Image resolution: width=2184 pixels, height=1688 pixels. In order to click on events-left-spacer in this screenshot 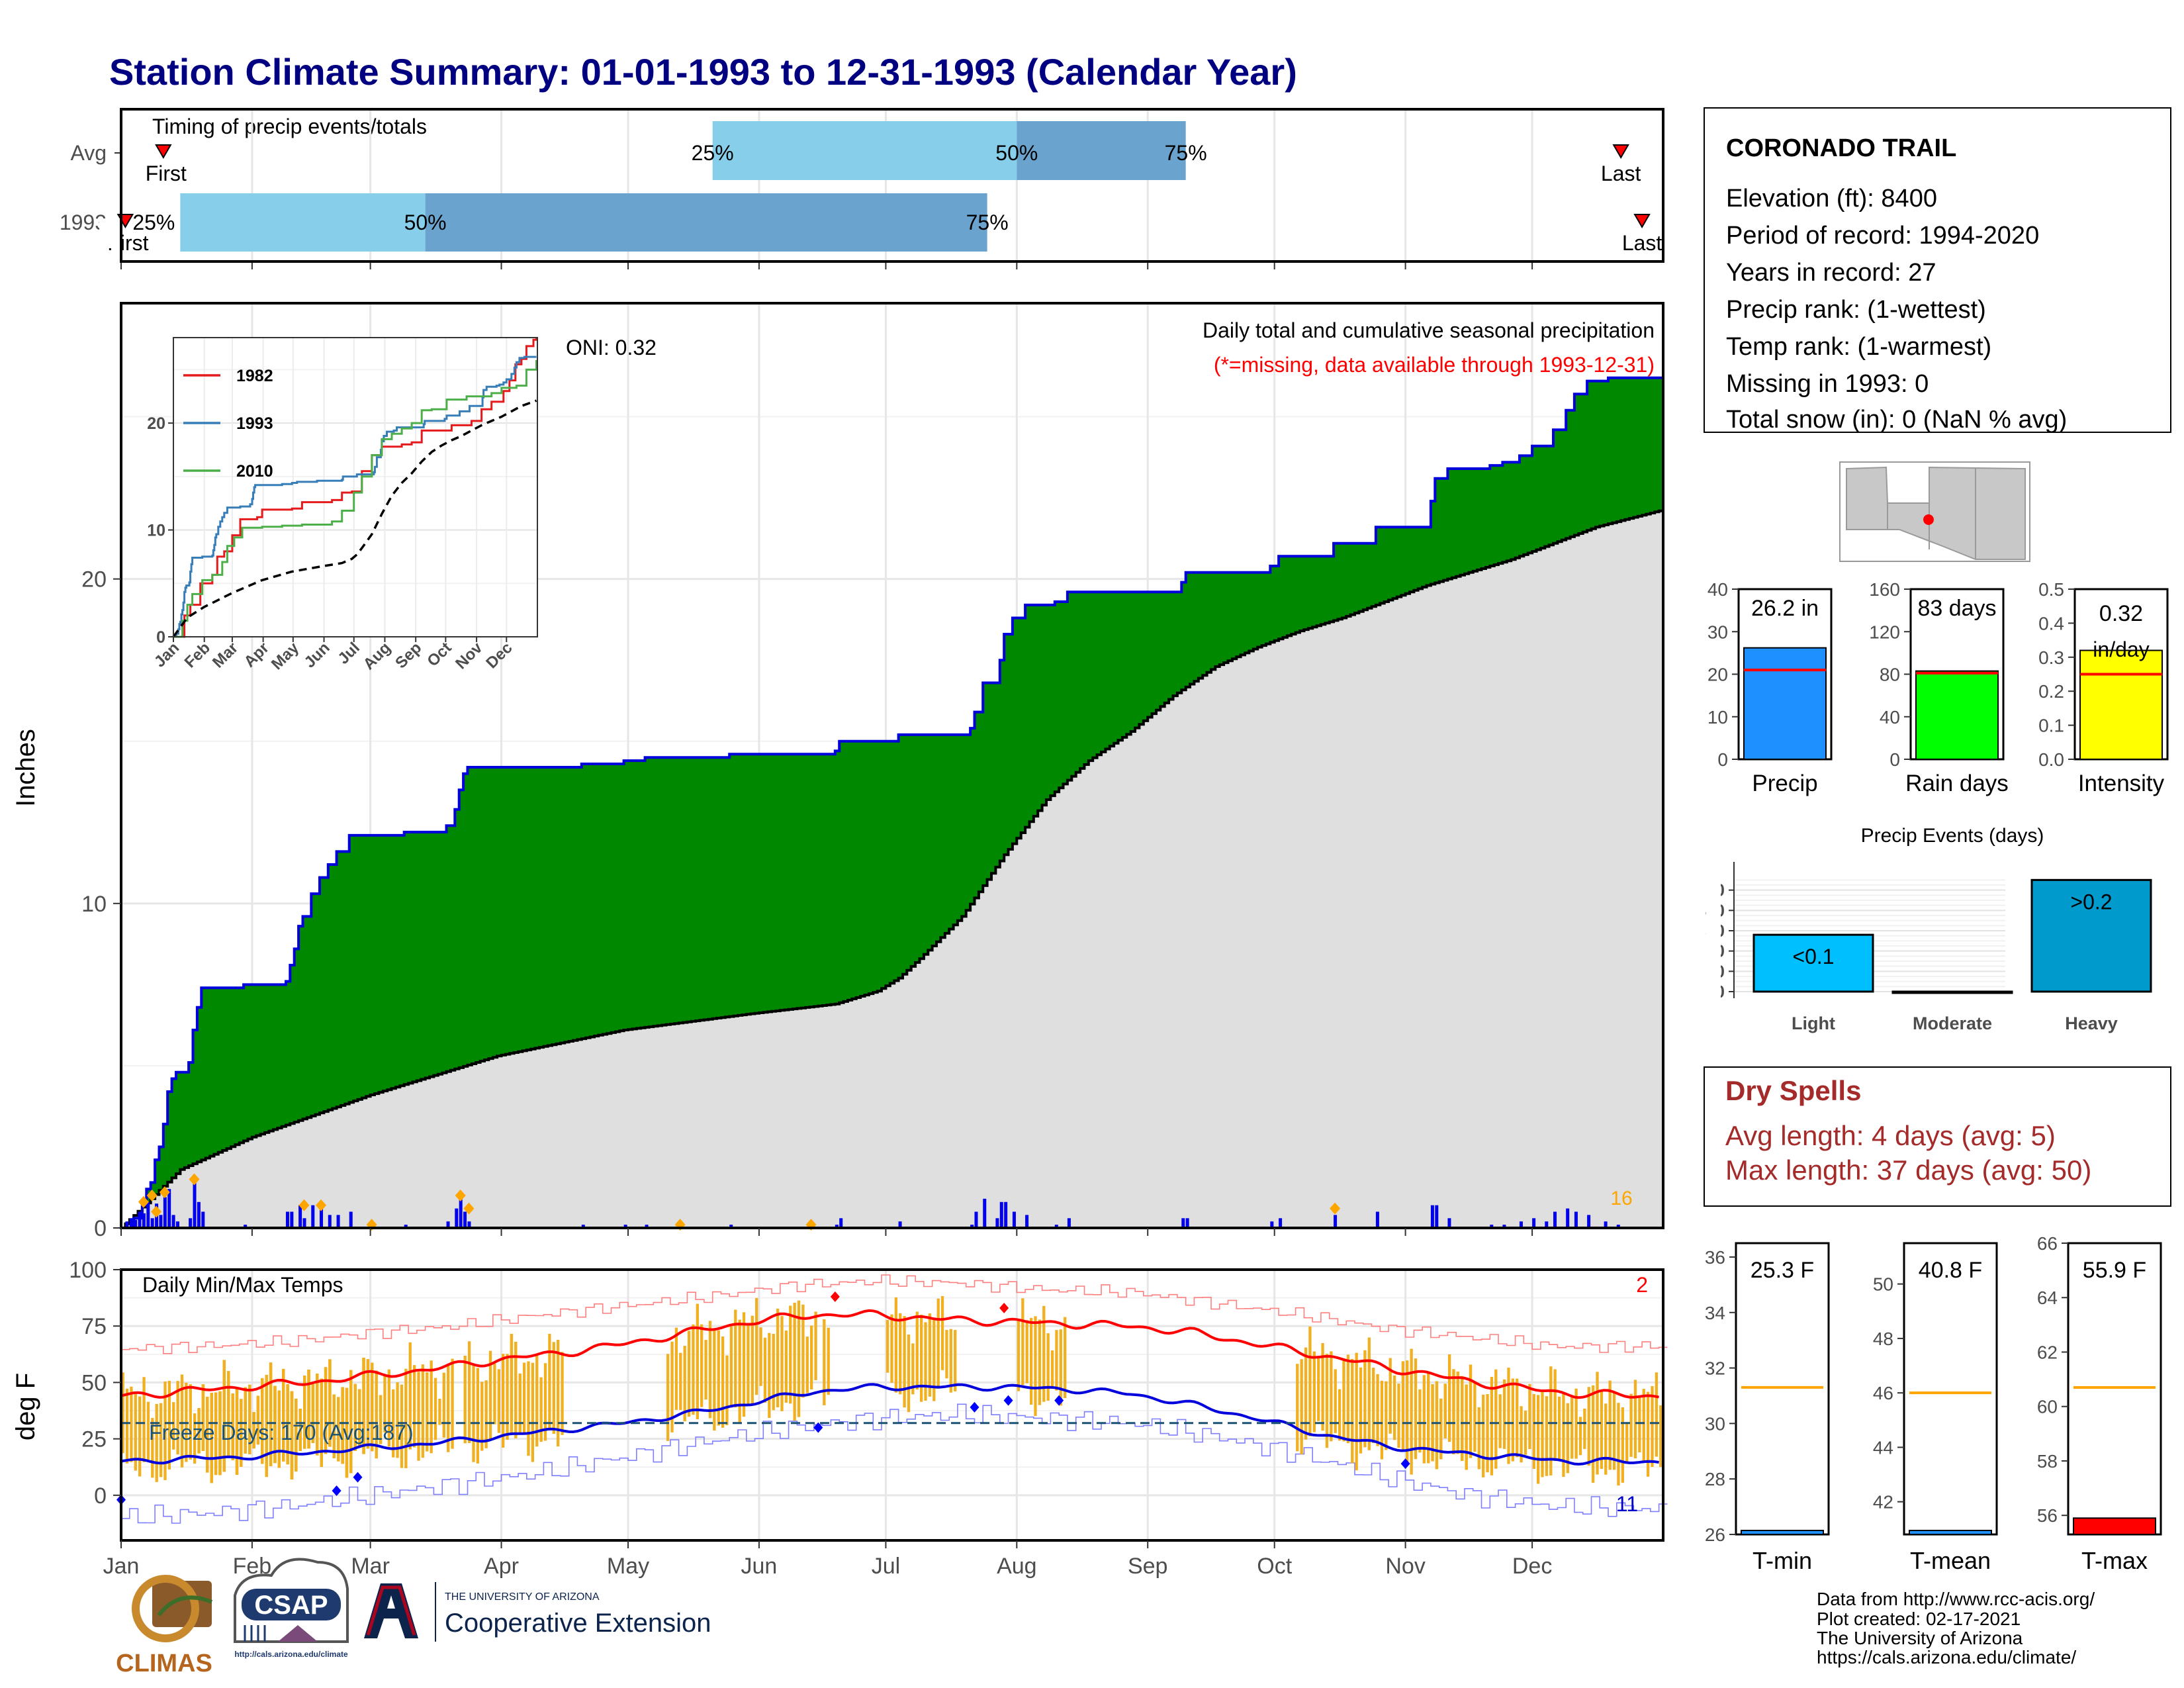, I will do `click(1713, 933)`.